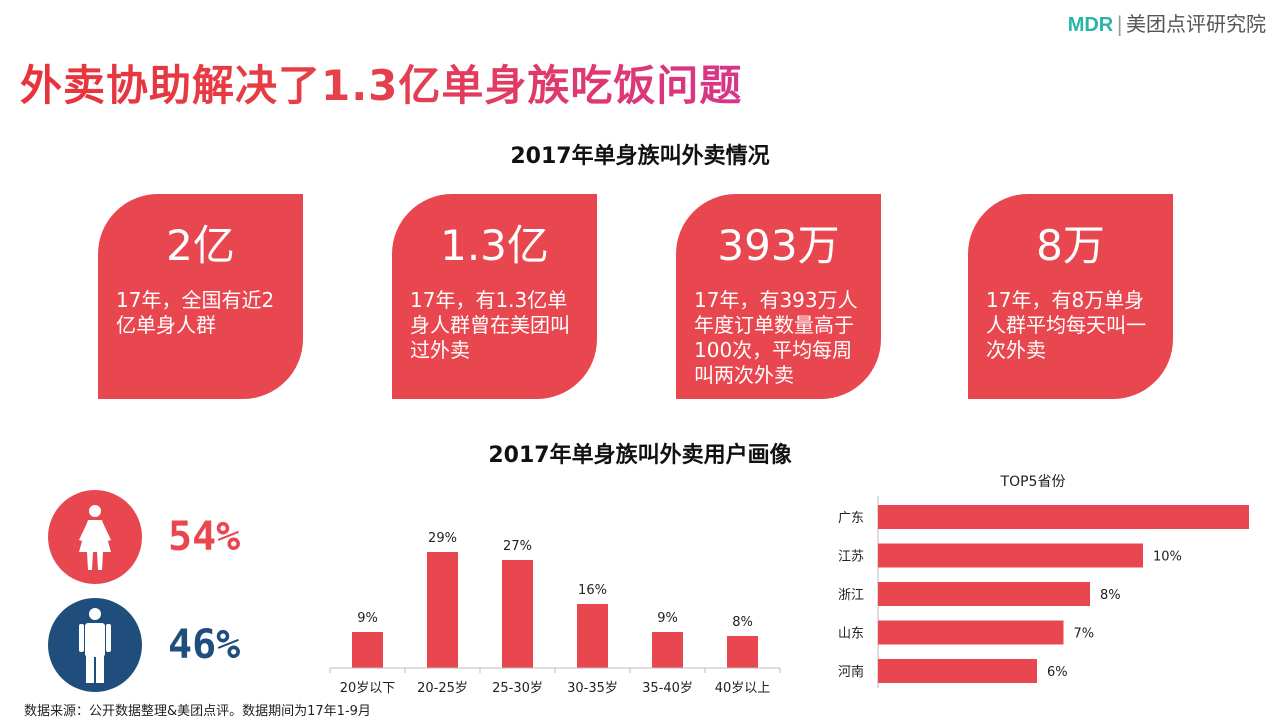 This screenshot has height=720, width=1280. What do you see at coordinates (743, 688) in the screenshot?
I see `age-category-label: 40岁以上` at bounding box center [743, 688].